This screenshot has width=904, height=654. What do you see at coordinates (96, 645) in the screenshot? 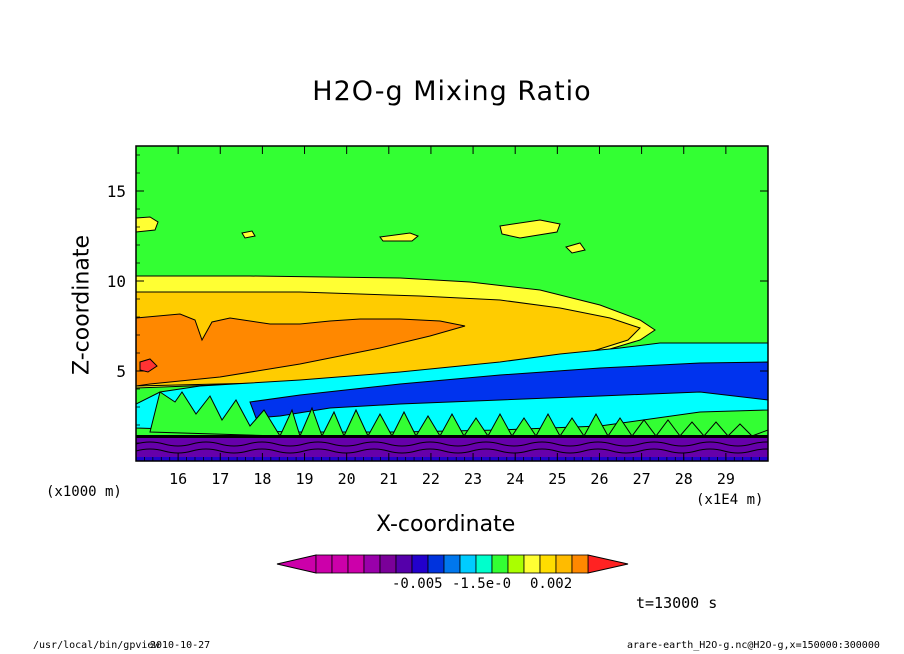
I see `footer-command: /usr/local/bin/gpview` at bounding box center [96, 645].